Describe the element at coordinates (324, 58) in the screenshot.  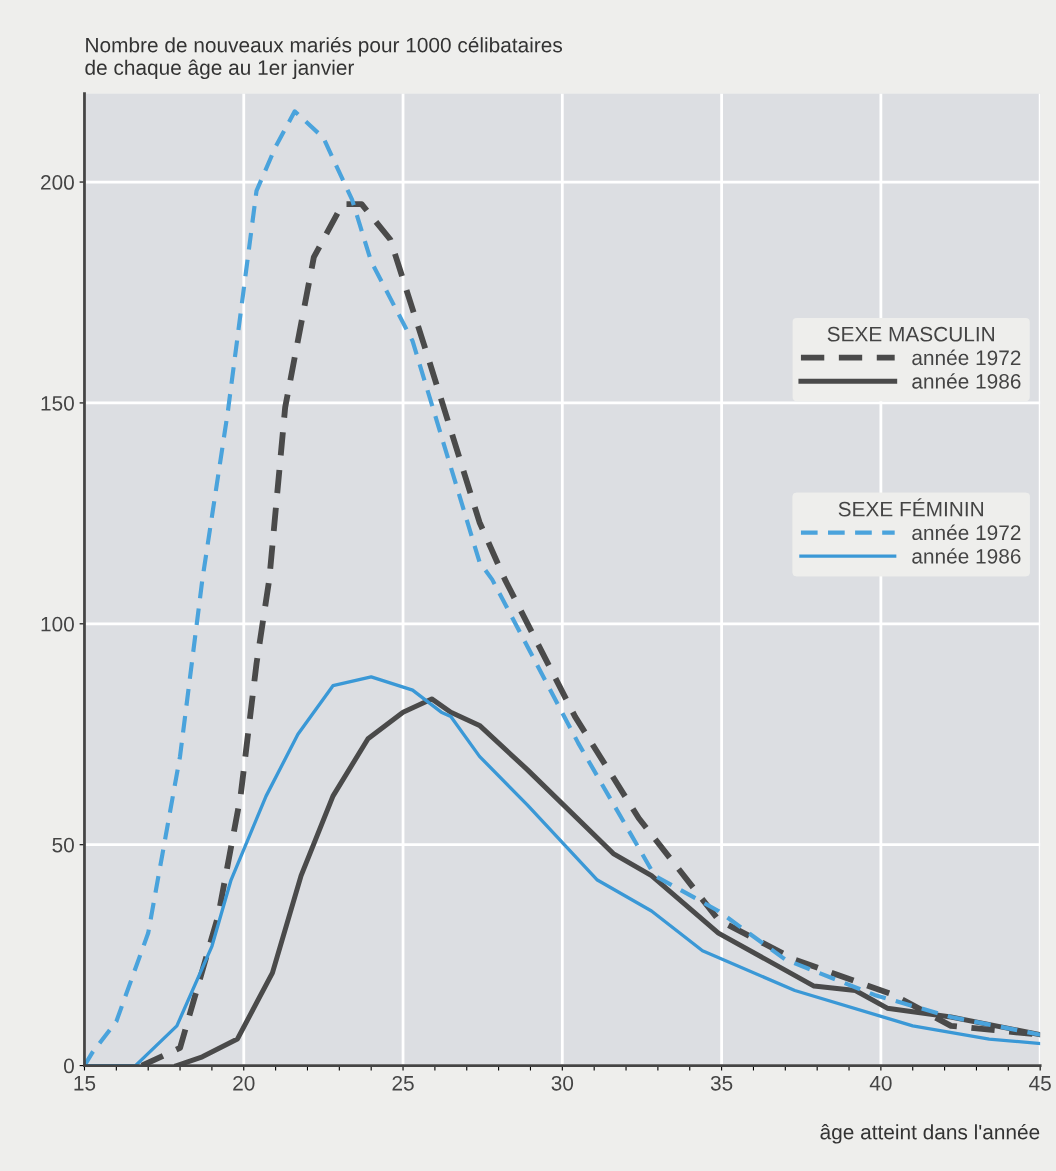
I see `y-axis-title: Nombre de nouveaux mariés pour 1000 célibataires de chaque âge au 1er janvier` at that location.